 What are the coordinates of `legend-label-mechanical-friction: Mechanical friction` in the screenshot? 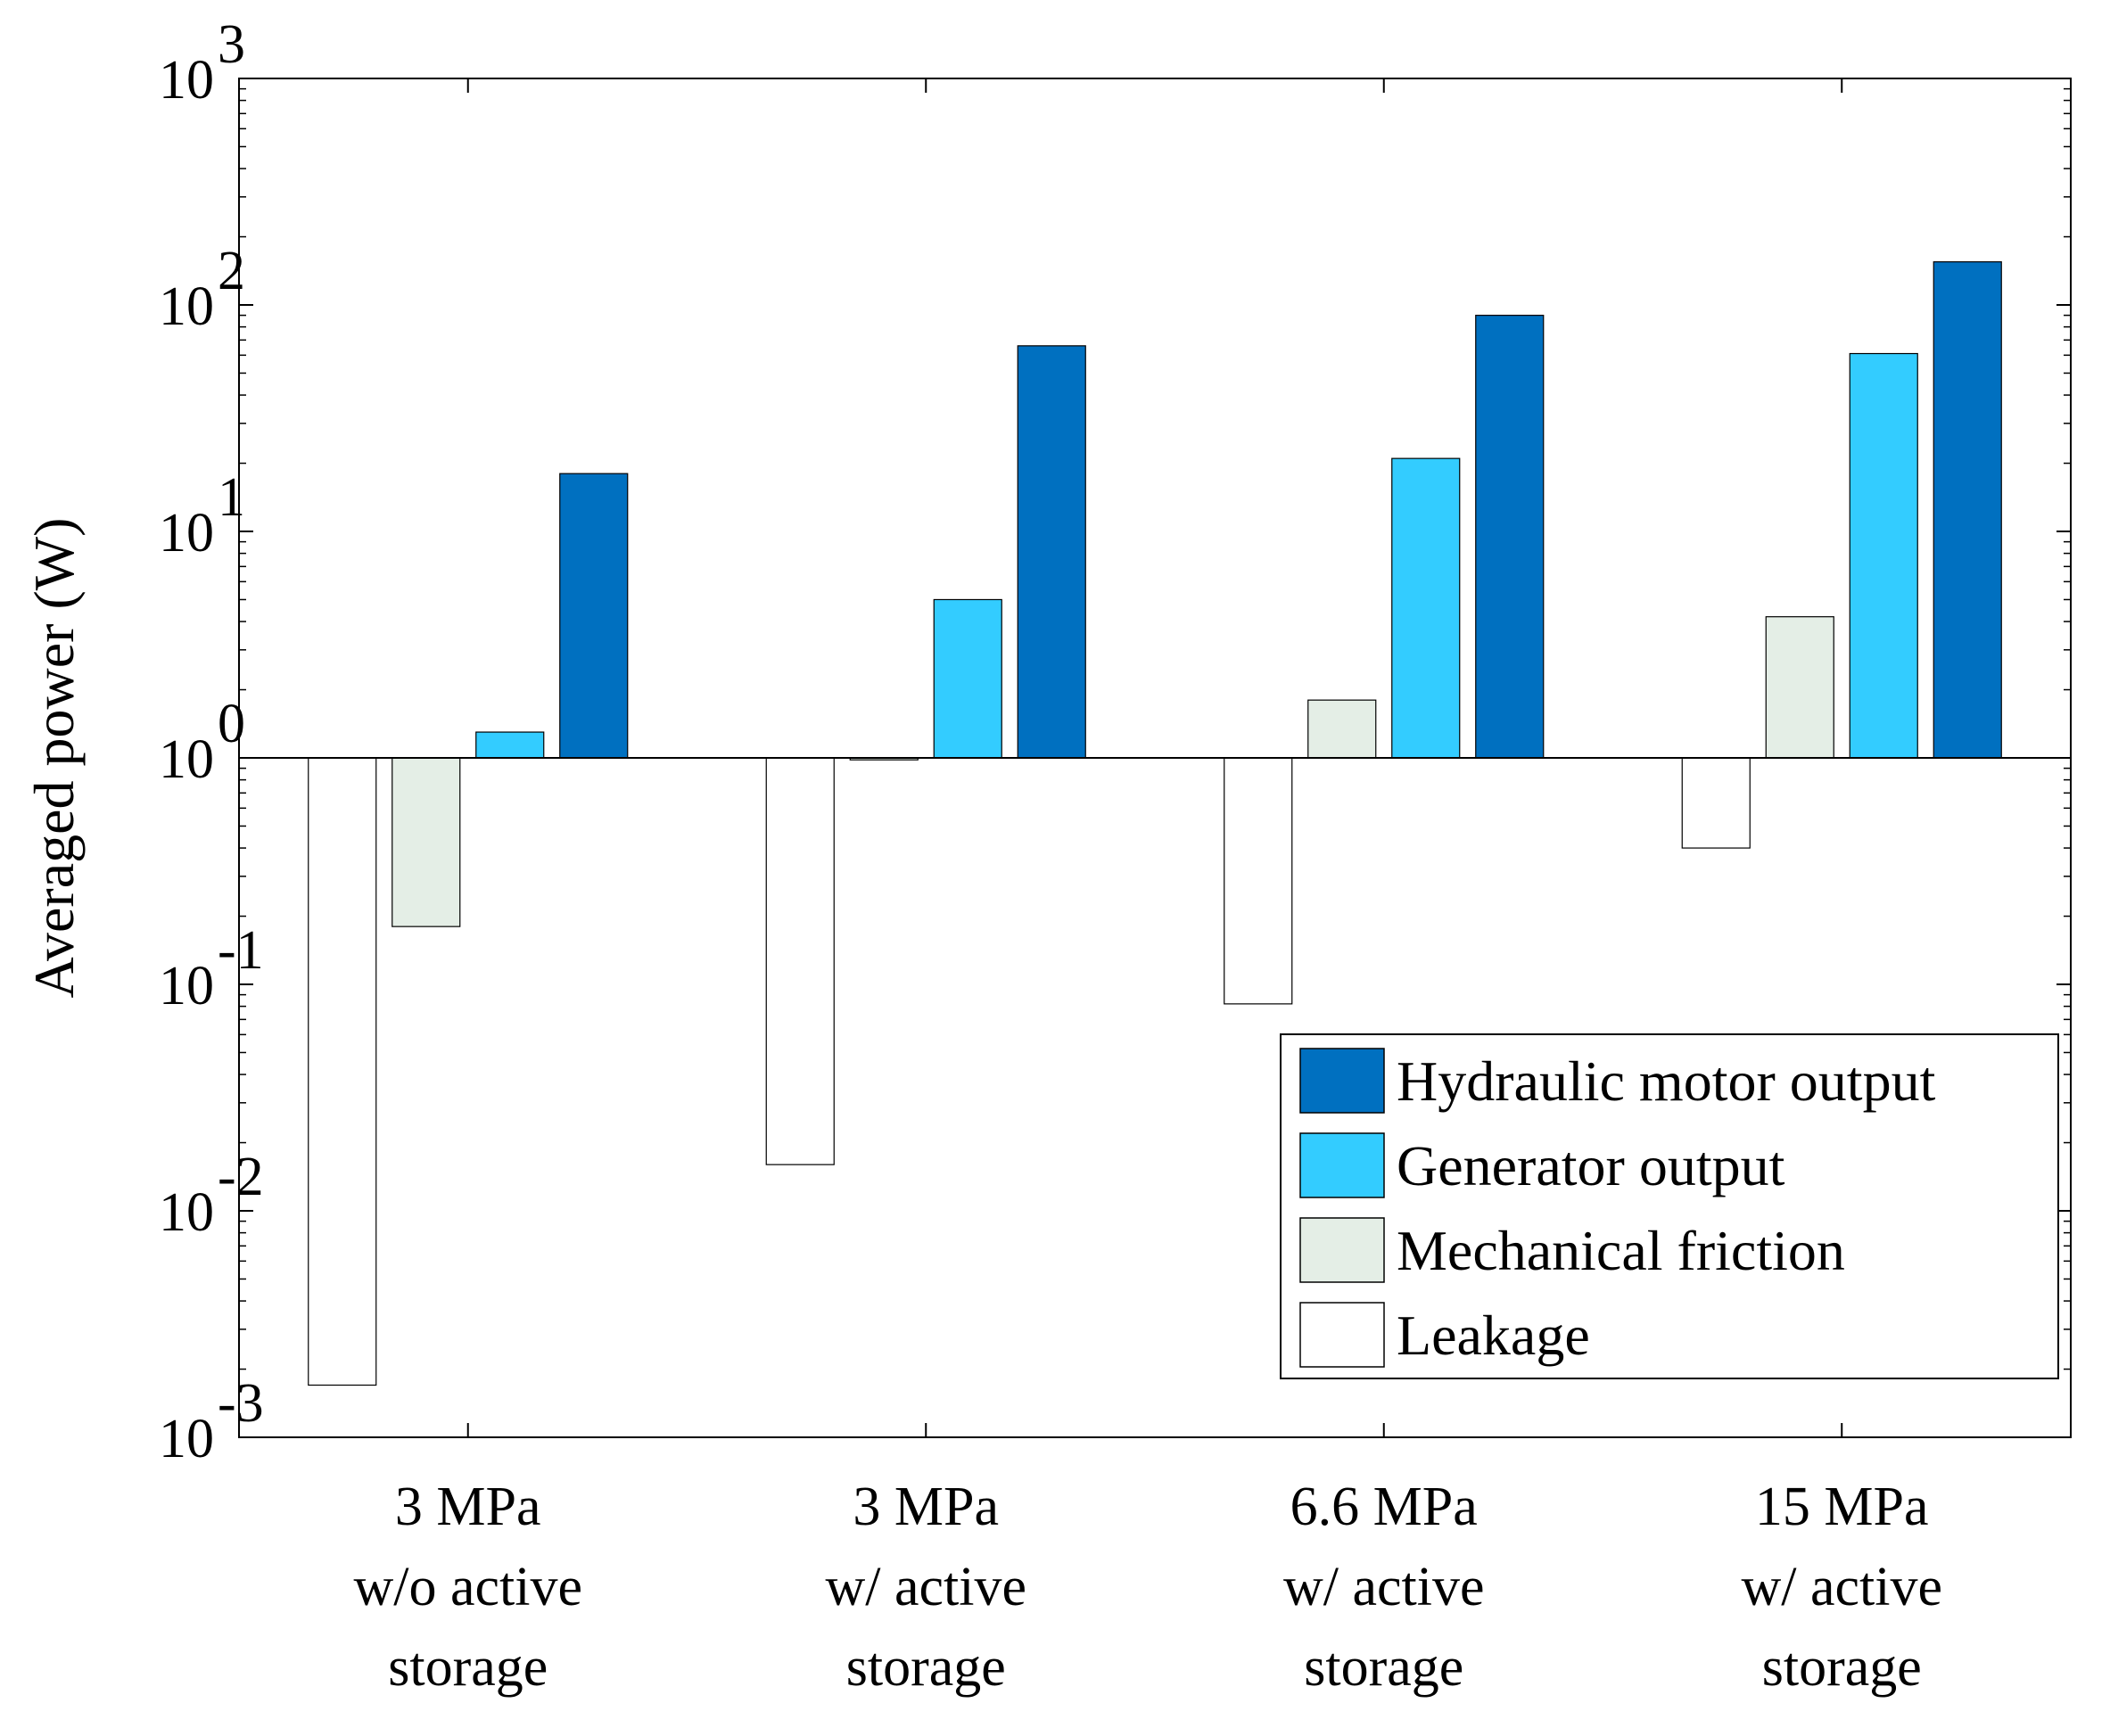 It's located at (1621, 1251).